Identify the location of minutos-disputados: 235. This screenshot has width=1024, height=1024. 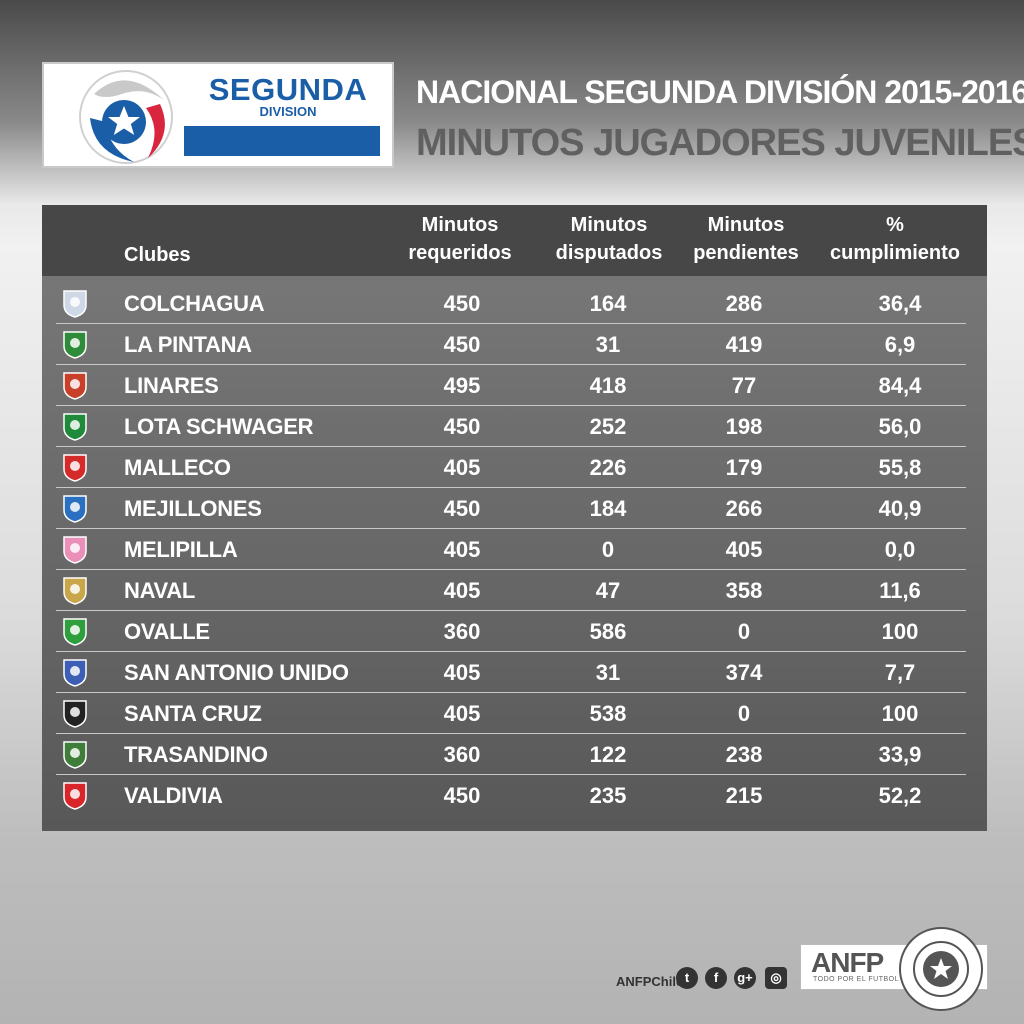
(608, 795).